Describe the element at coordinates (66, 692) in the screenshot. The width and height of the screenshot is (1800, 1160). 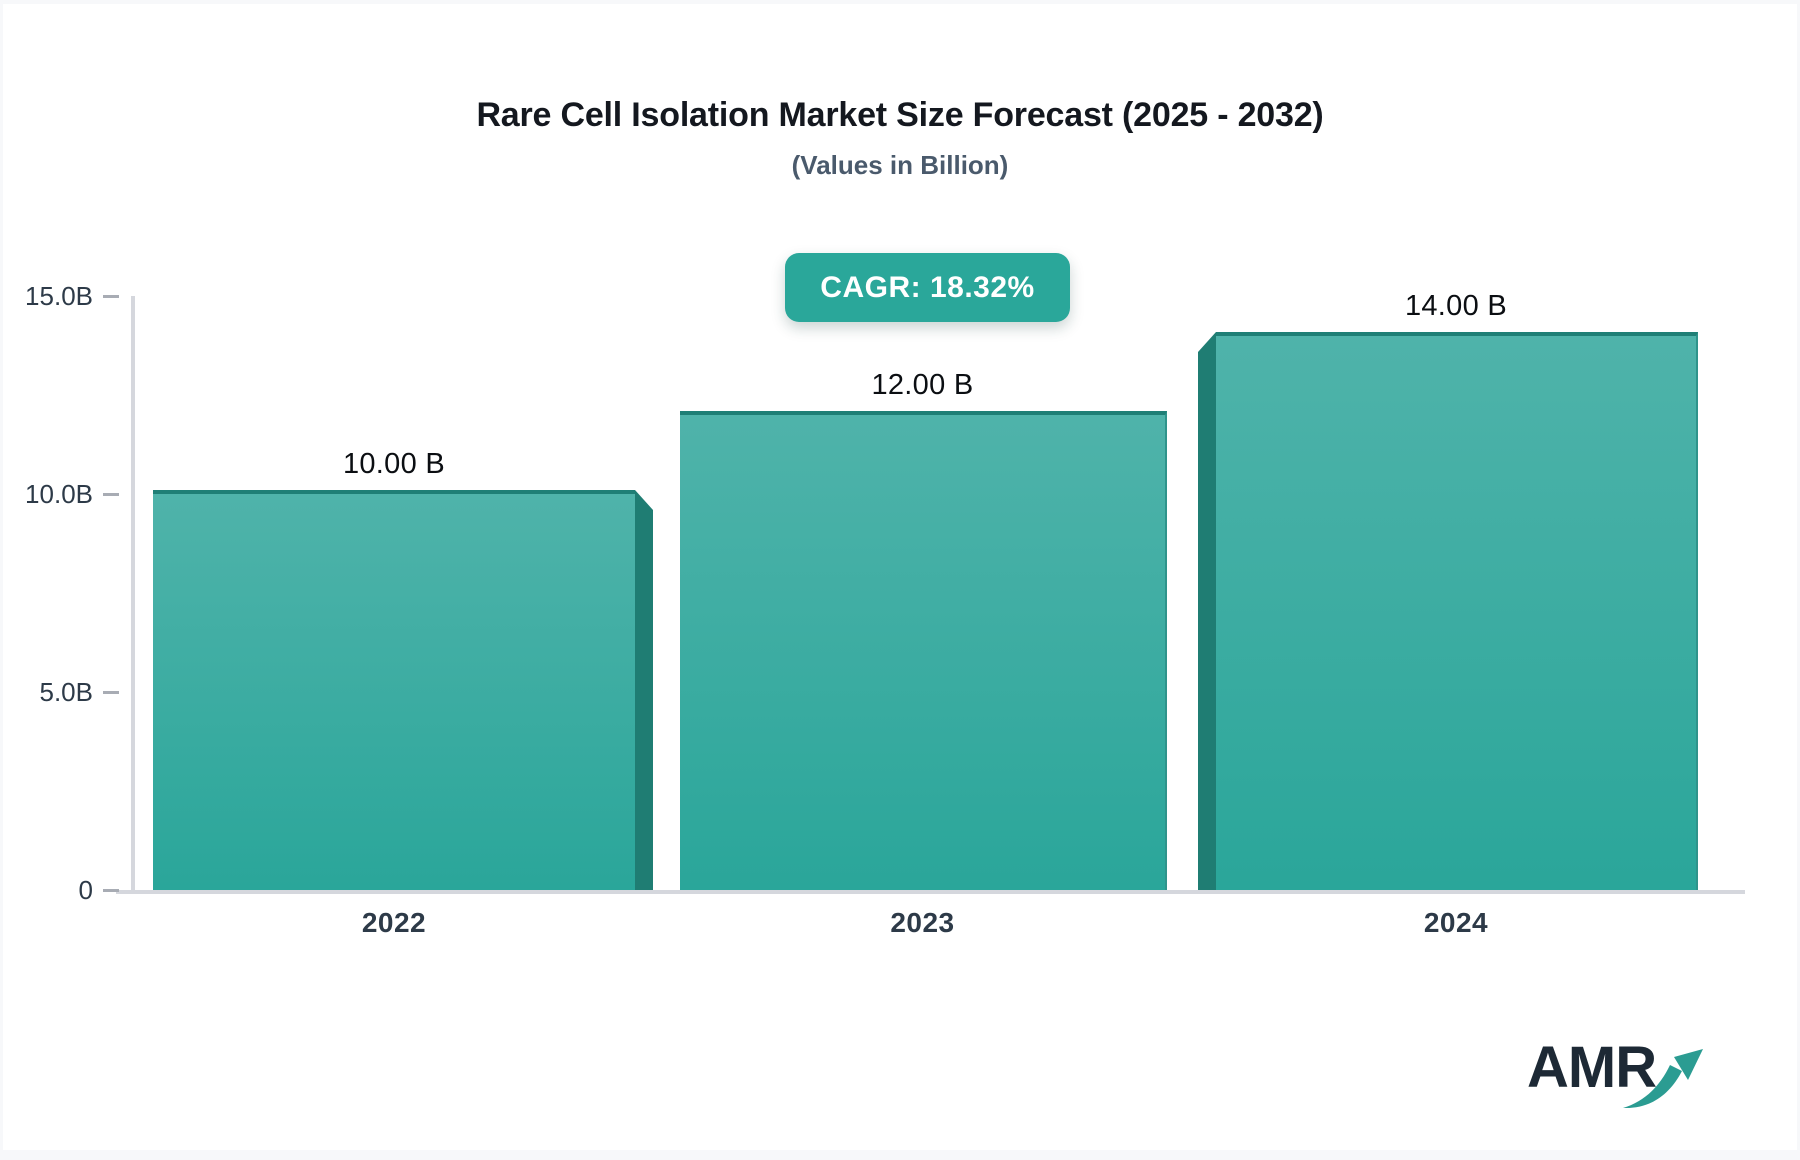
I see `y-axis-tick-label: 5.0B` at that location.